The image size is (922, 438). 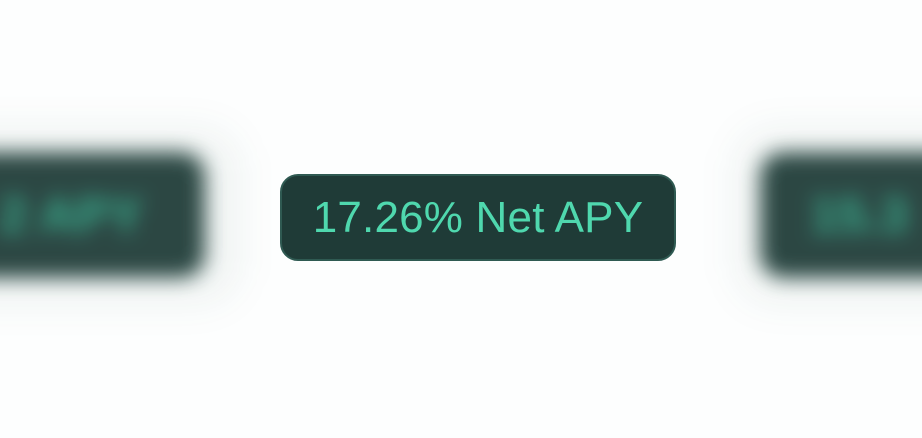 I want to click on current-apy-pill: 17.26% Net APY, so click(x=478, y=217).